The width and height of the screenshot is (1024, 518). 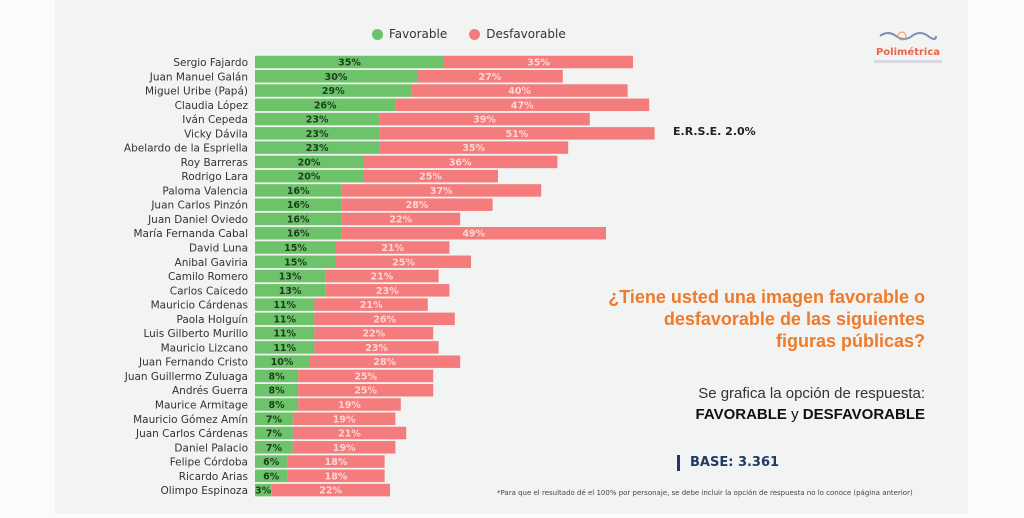 I want to click on data-label-favorable: 6%, so click(x=271, y=462).